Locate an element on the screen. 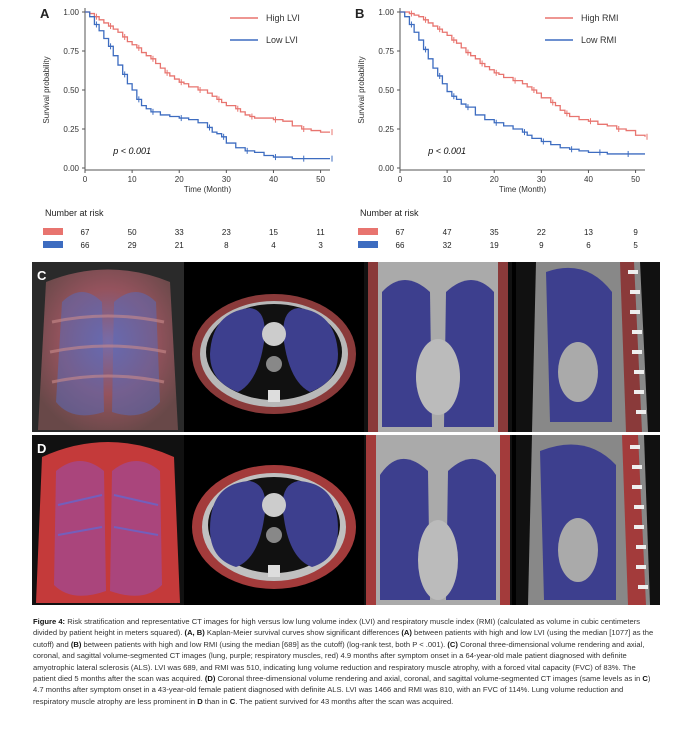  risk-count: 5 is located at coordinates (635, 245).